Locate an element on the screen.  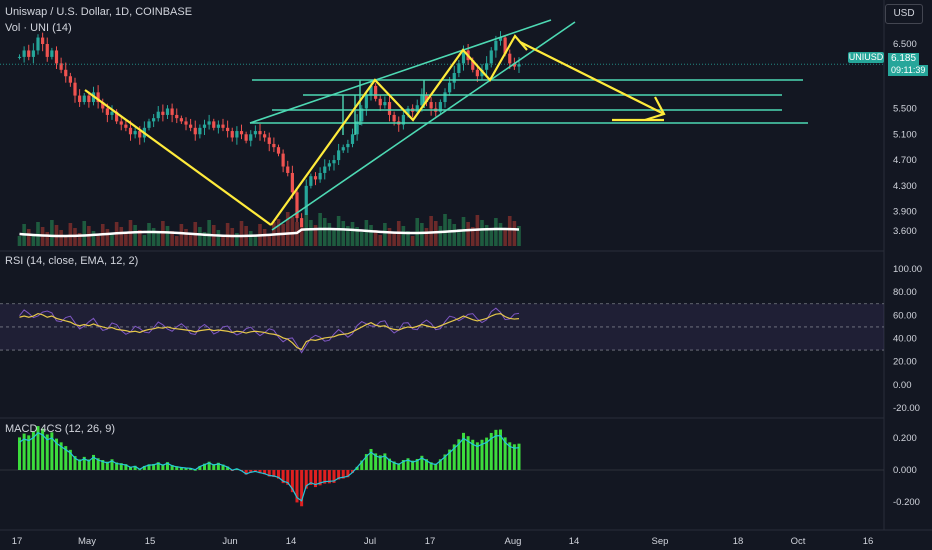
time-tick-label: Sep is located at coordinates (660, 541).